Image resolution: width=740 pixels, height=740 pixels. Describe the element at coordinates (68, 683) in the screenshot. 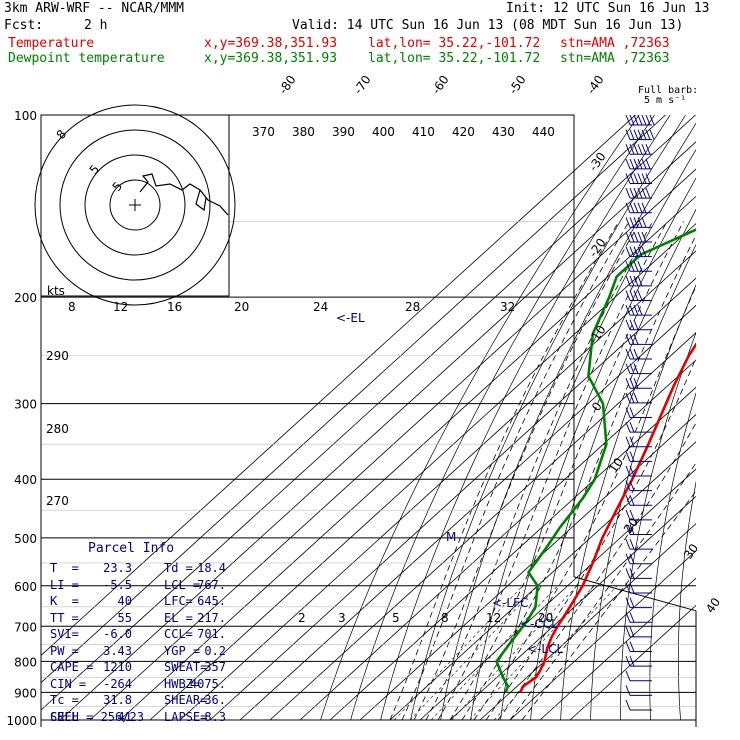

I see `parcel-info-cell: CIN =` at that location.